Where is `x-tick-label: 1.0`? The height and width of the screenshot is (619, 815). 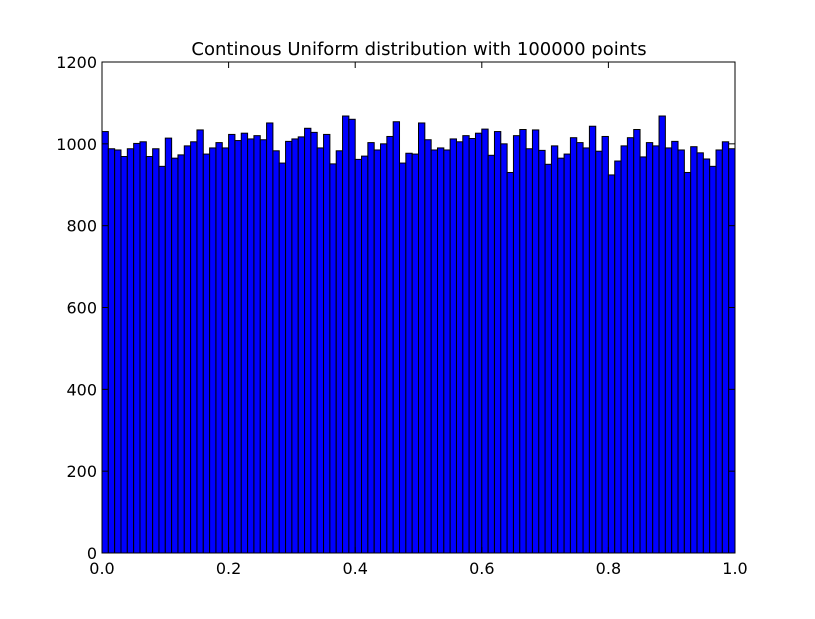
x-tick-label: 1.0 is located at coordinates (734, 568).